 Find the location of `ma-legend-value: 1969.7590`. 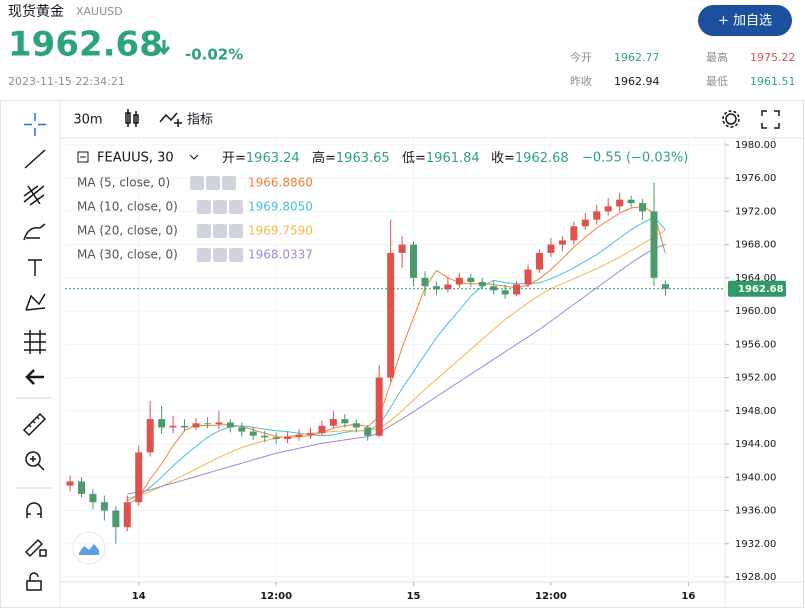

ma-legend-value: 1969.7590 is located at coordinates (280, 231).